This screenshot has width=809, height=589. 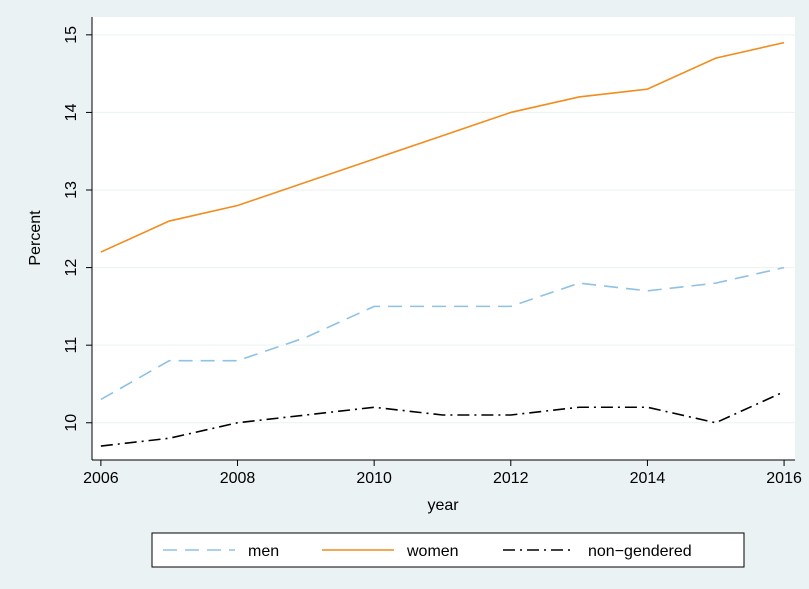 I want to click on x-tick-label: 2010, so click(x=374, y=478).